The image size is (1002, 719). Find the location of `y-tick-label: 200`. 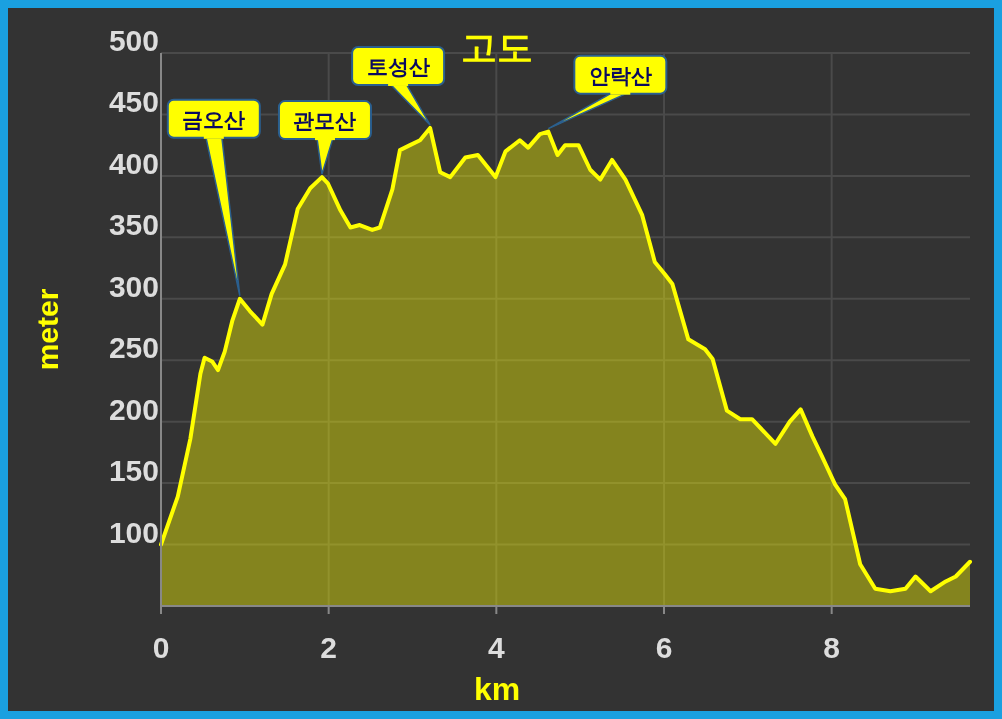

y-tick-label: 200 is located at coordinates (133, 409).